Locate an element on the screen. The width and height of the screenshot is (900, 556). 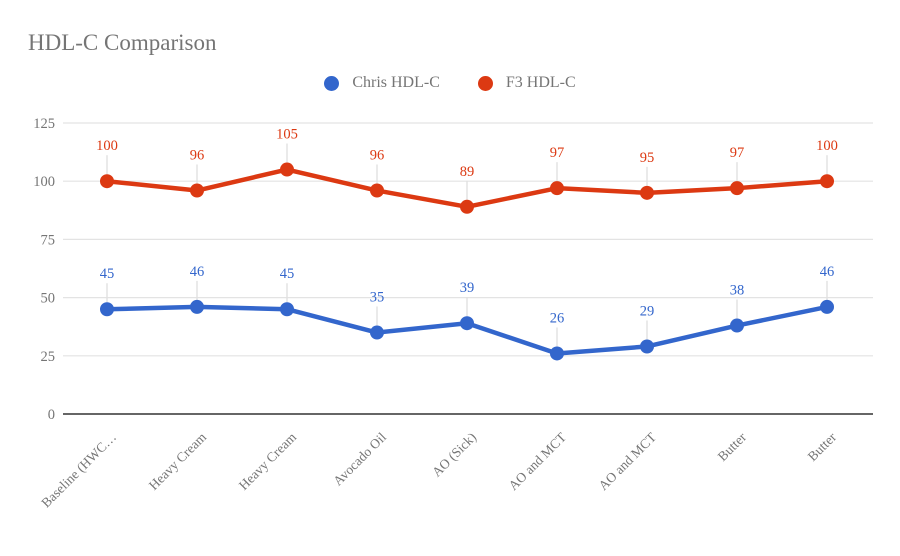
legend-item-f3-hdl-c: F3 HDL-C is located at coordinates (526, 83).